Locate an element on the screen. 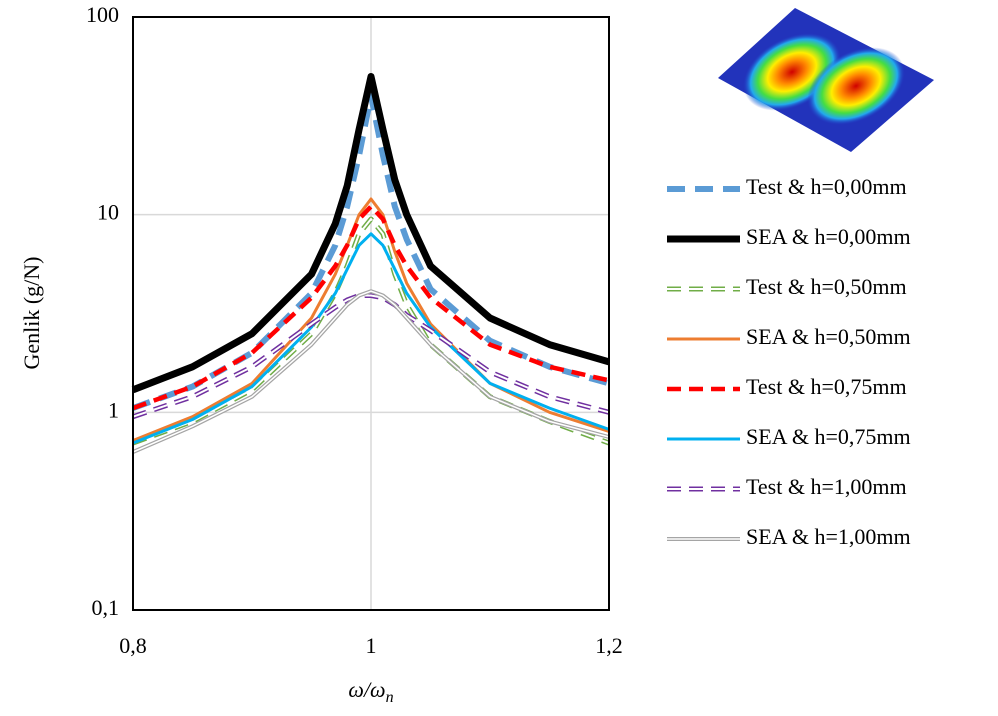 The width and height of the screenshot is (998, 716). legend-label: Test & h=0,50mm is located at coordinates (826, 286).